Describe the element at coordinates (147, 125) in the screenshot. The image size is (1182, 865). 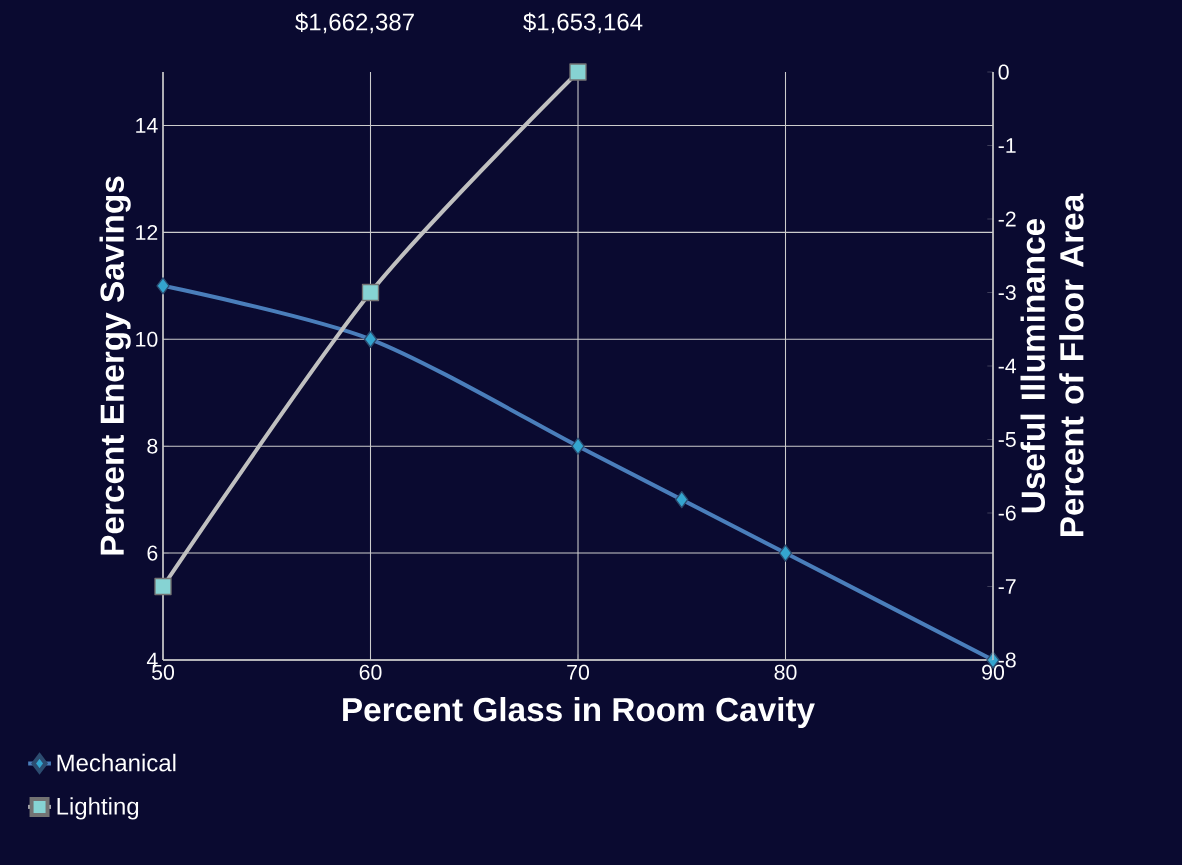
I see `y-tick-label: 14` at that location.